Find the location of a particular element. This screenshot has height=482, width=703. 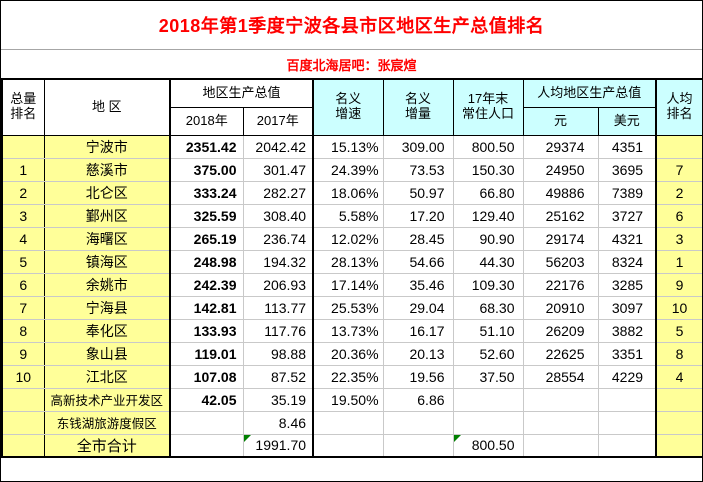

cell-population is located at coordinates (488, 423).